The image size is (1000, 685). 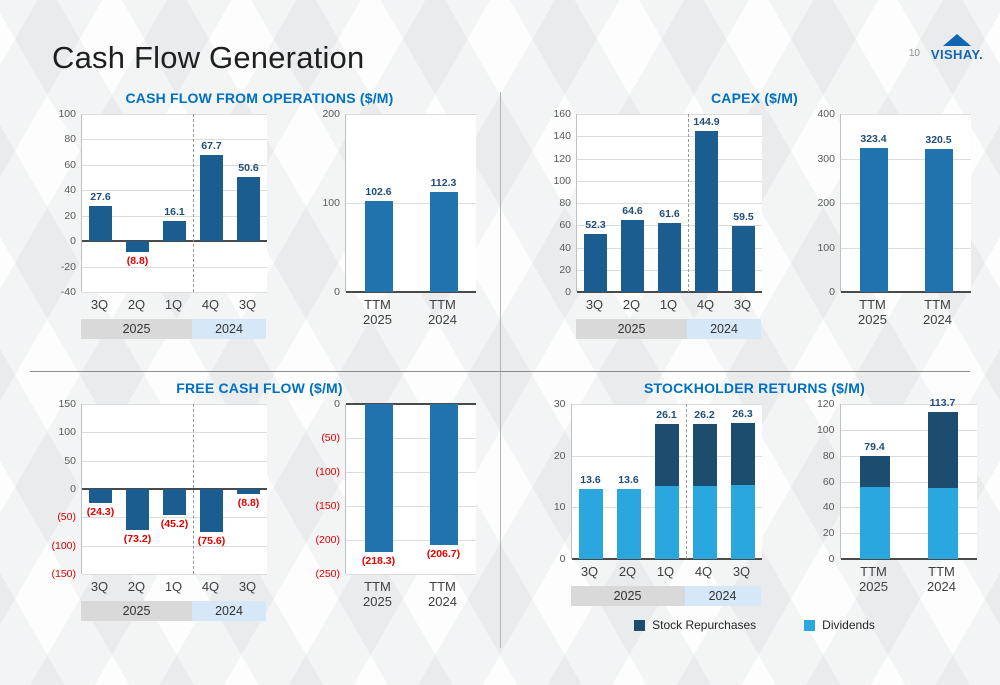 What do you see at coordinates (174, 226) in the screenshot?
I see `chart-main: 27.6 (8.8) 16.1 67.7 50.6 3Q 2Q 1Q 4Q 3Q 2025 2024` at bounding box center [174, 226].